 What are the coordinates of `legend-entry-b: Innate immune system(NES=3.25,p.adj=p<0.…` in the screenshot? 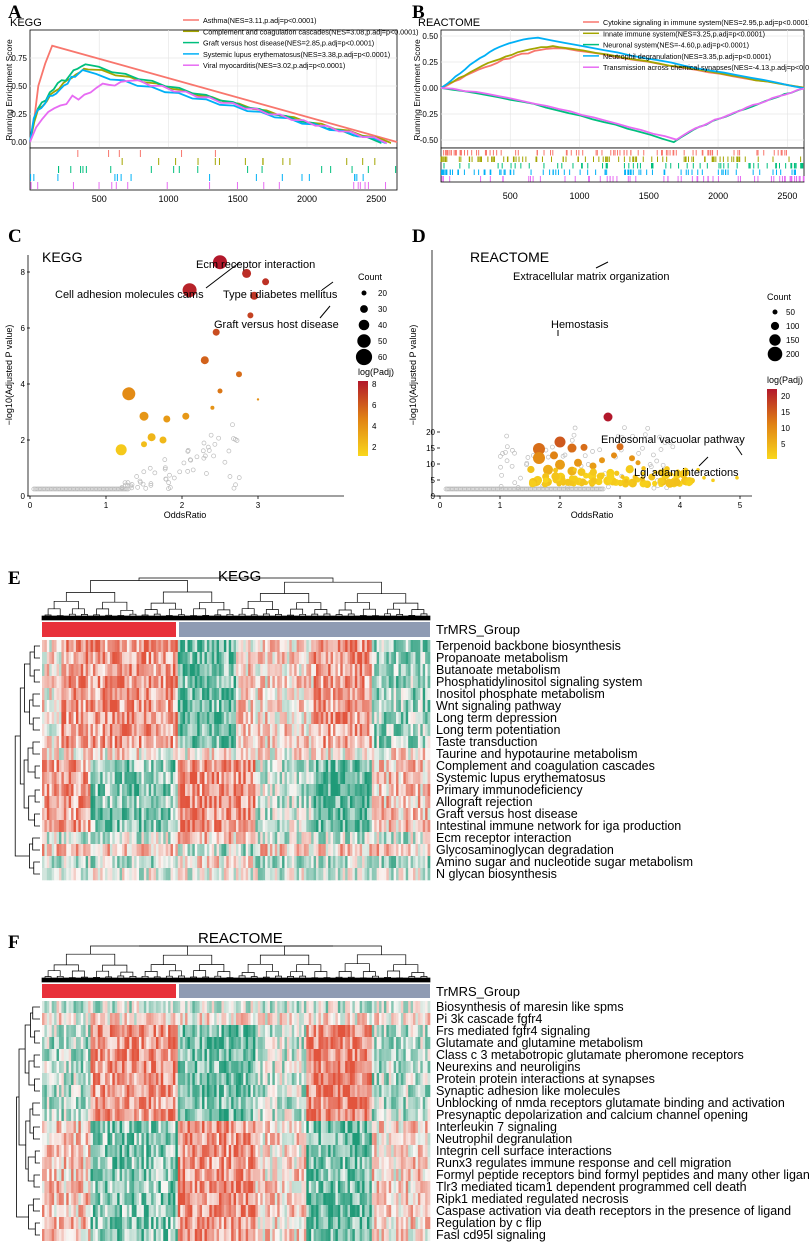 It's located at (684, 33).